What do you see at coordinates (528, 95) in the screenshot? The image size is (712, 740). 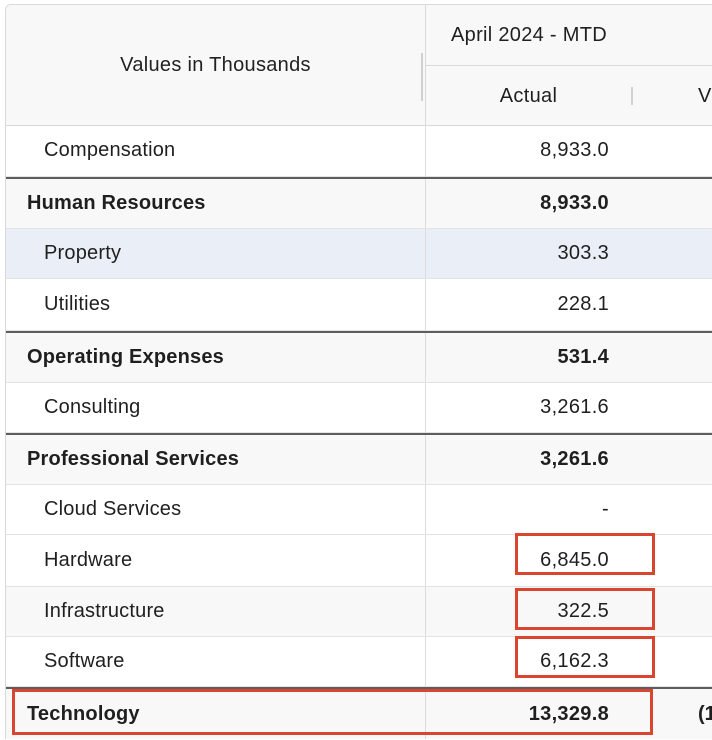 I see `actual-column-header: Actual` at bounding box center [528, 95].